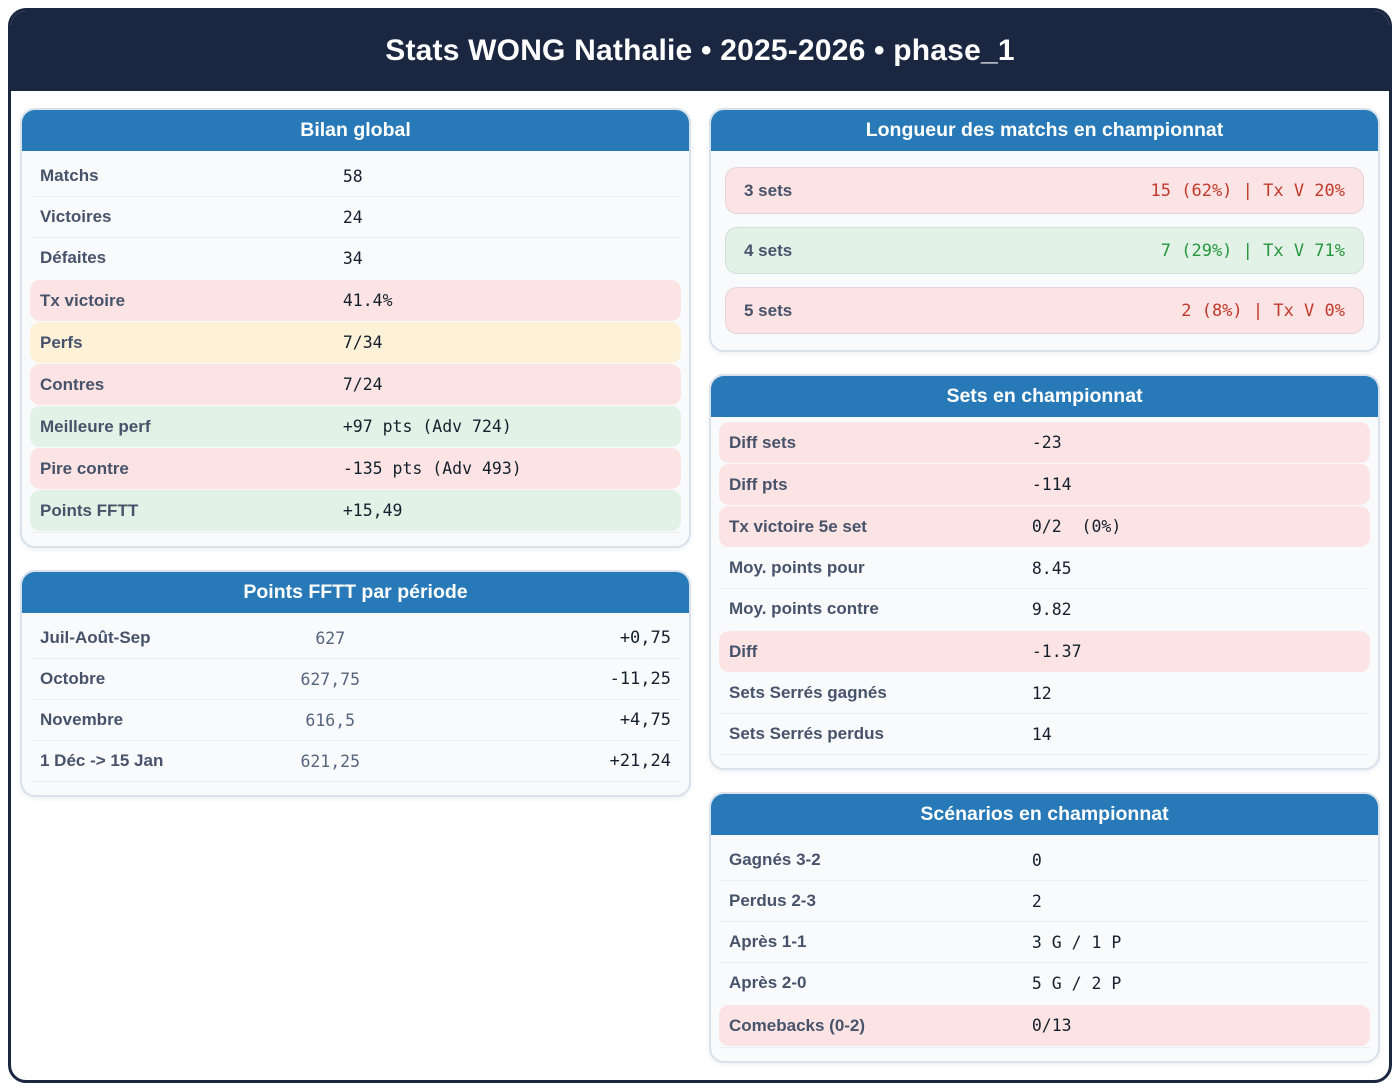 This screenshot has width=1400, height=1091. What do you see at coordinates (102, 760) in the screenshot?
I see `periode-label: 1 Déc -> 15 Jan` at bounding box center [102, 760].